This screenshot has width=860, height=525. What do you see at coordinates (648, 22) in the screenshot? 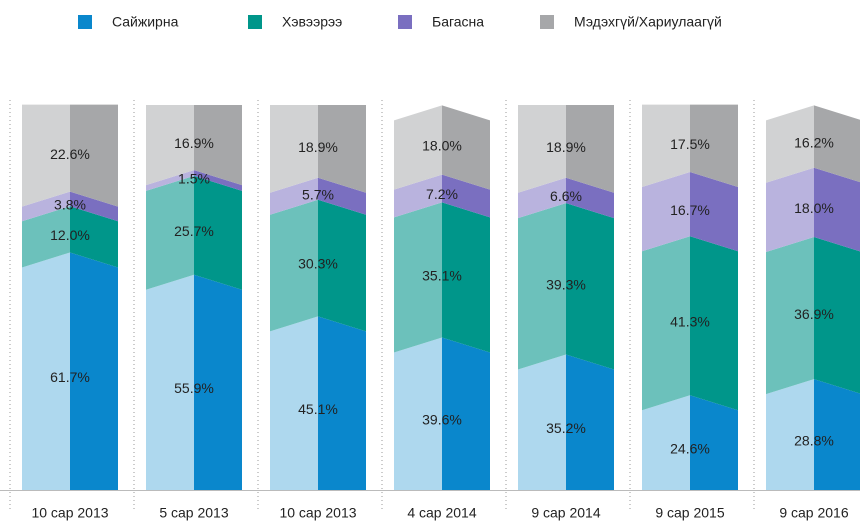
I see `legend-label: Мэдэхгүй/Хариулаагүй` at bounding box center [648, 22].